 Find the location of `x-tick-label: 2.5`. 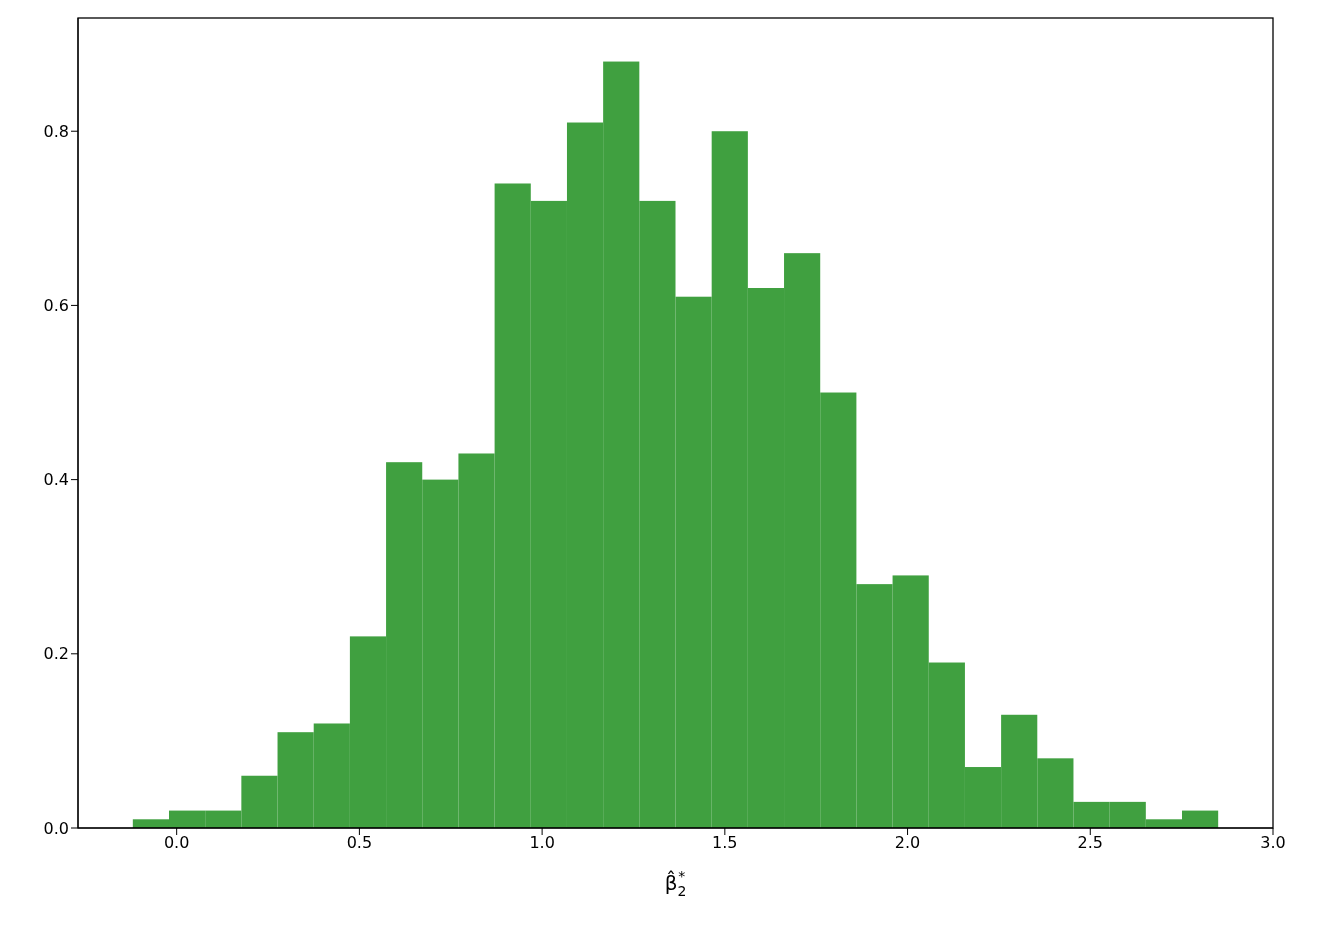

x-tick-label: 2.5 is located at coordinates (1090, 843).